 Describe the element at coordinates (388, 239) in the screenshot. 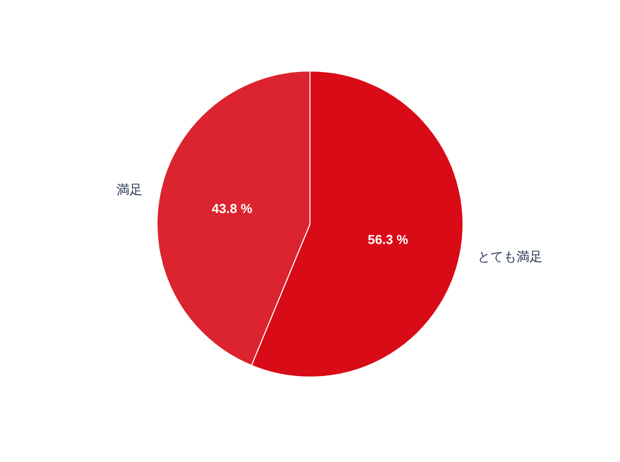

I see `data-label: 56.3 %` at that location.